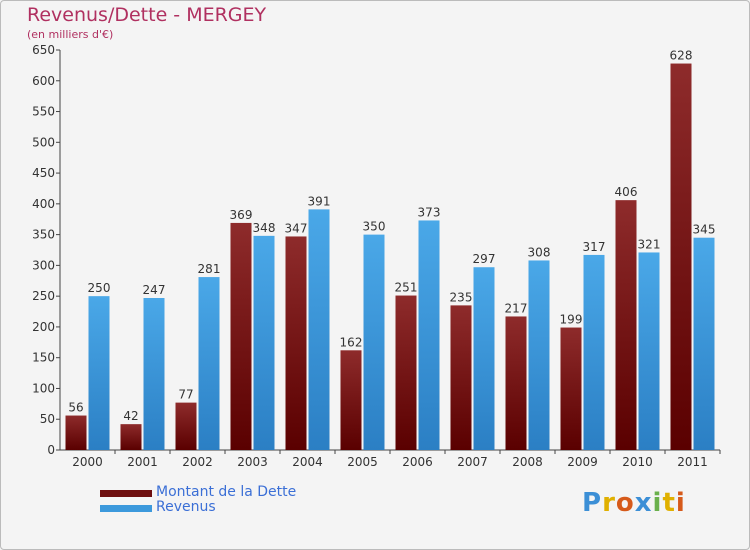  I want to click on x-tick-label: 2000, so click(87, 462).